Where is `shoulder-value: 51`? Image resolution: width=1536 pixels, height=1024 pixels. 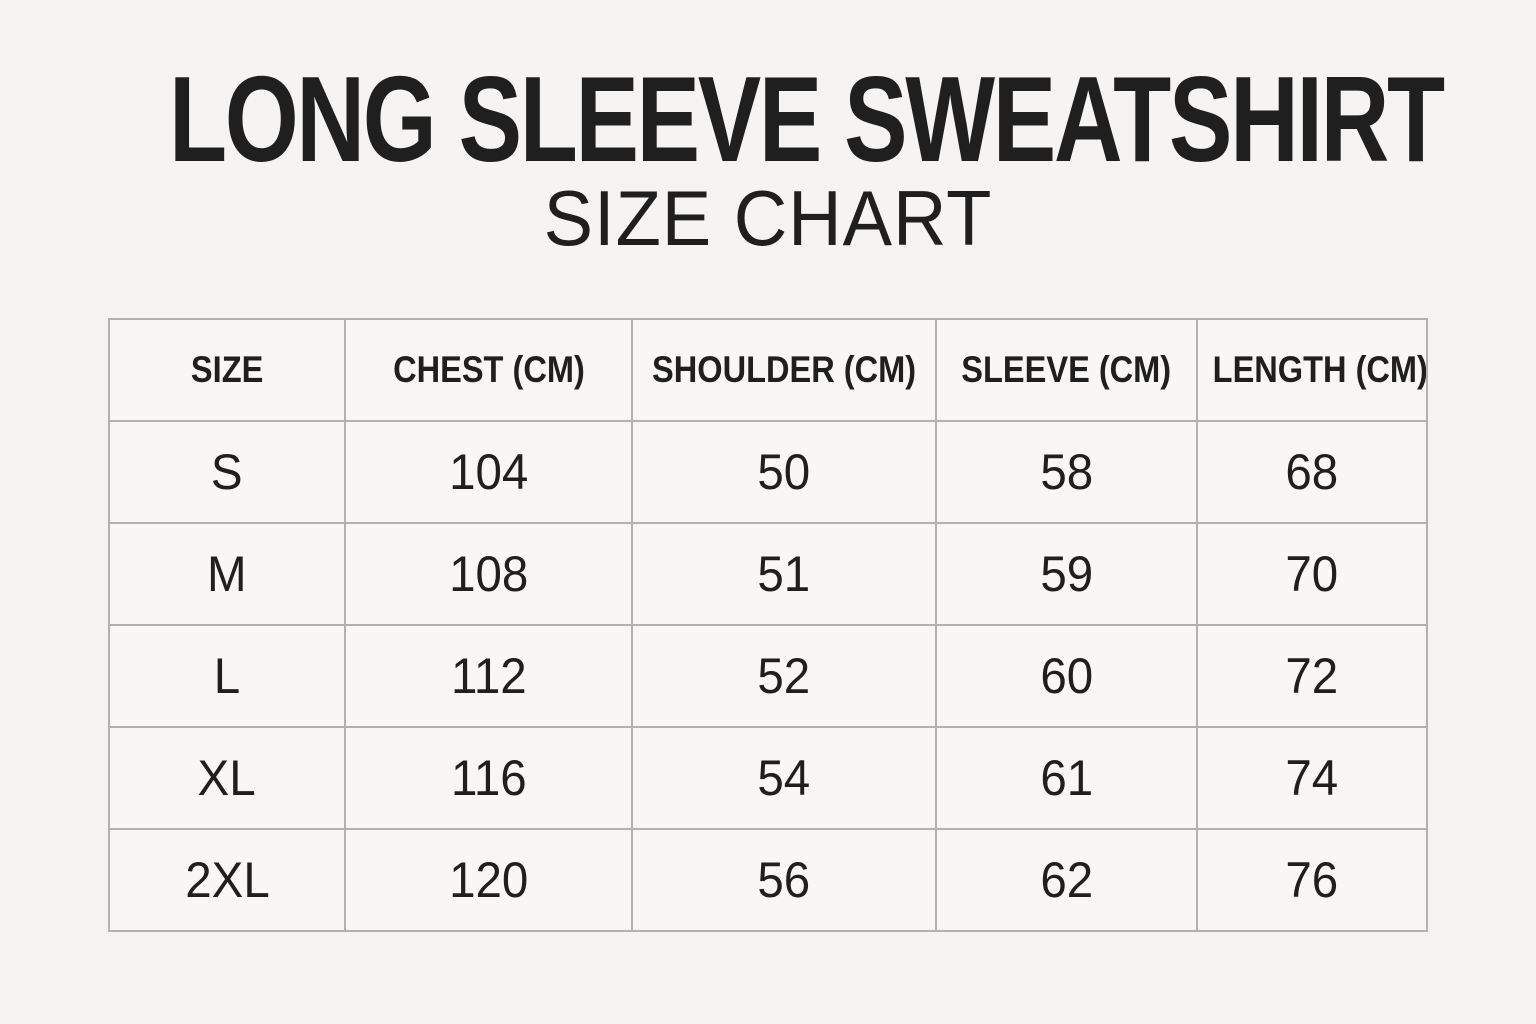 shoulder-value: 51 is located at coordinates (784, 573).